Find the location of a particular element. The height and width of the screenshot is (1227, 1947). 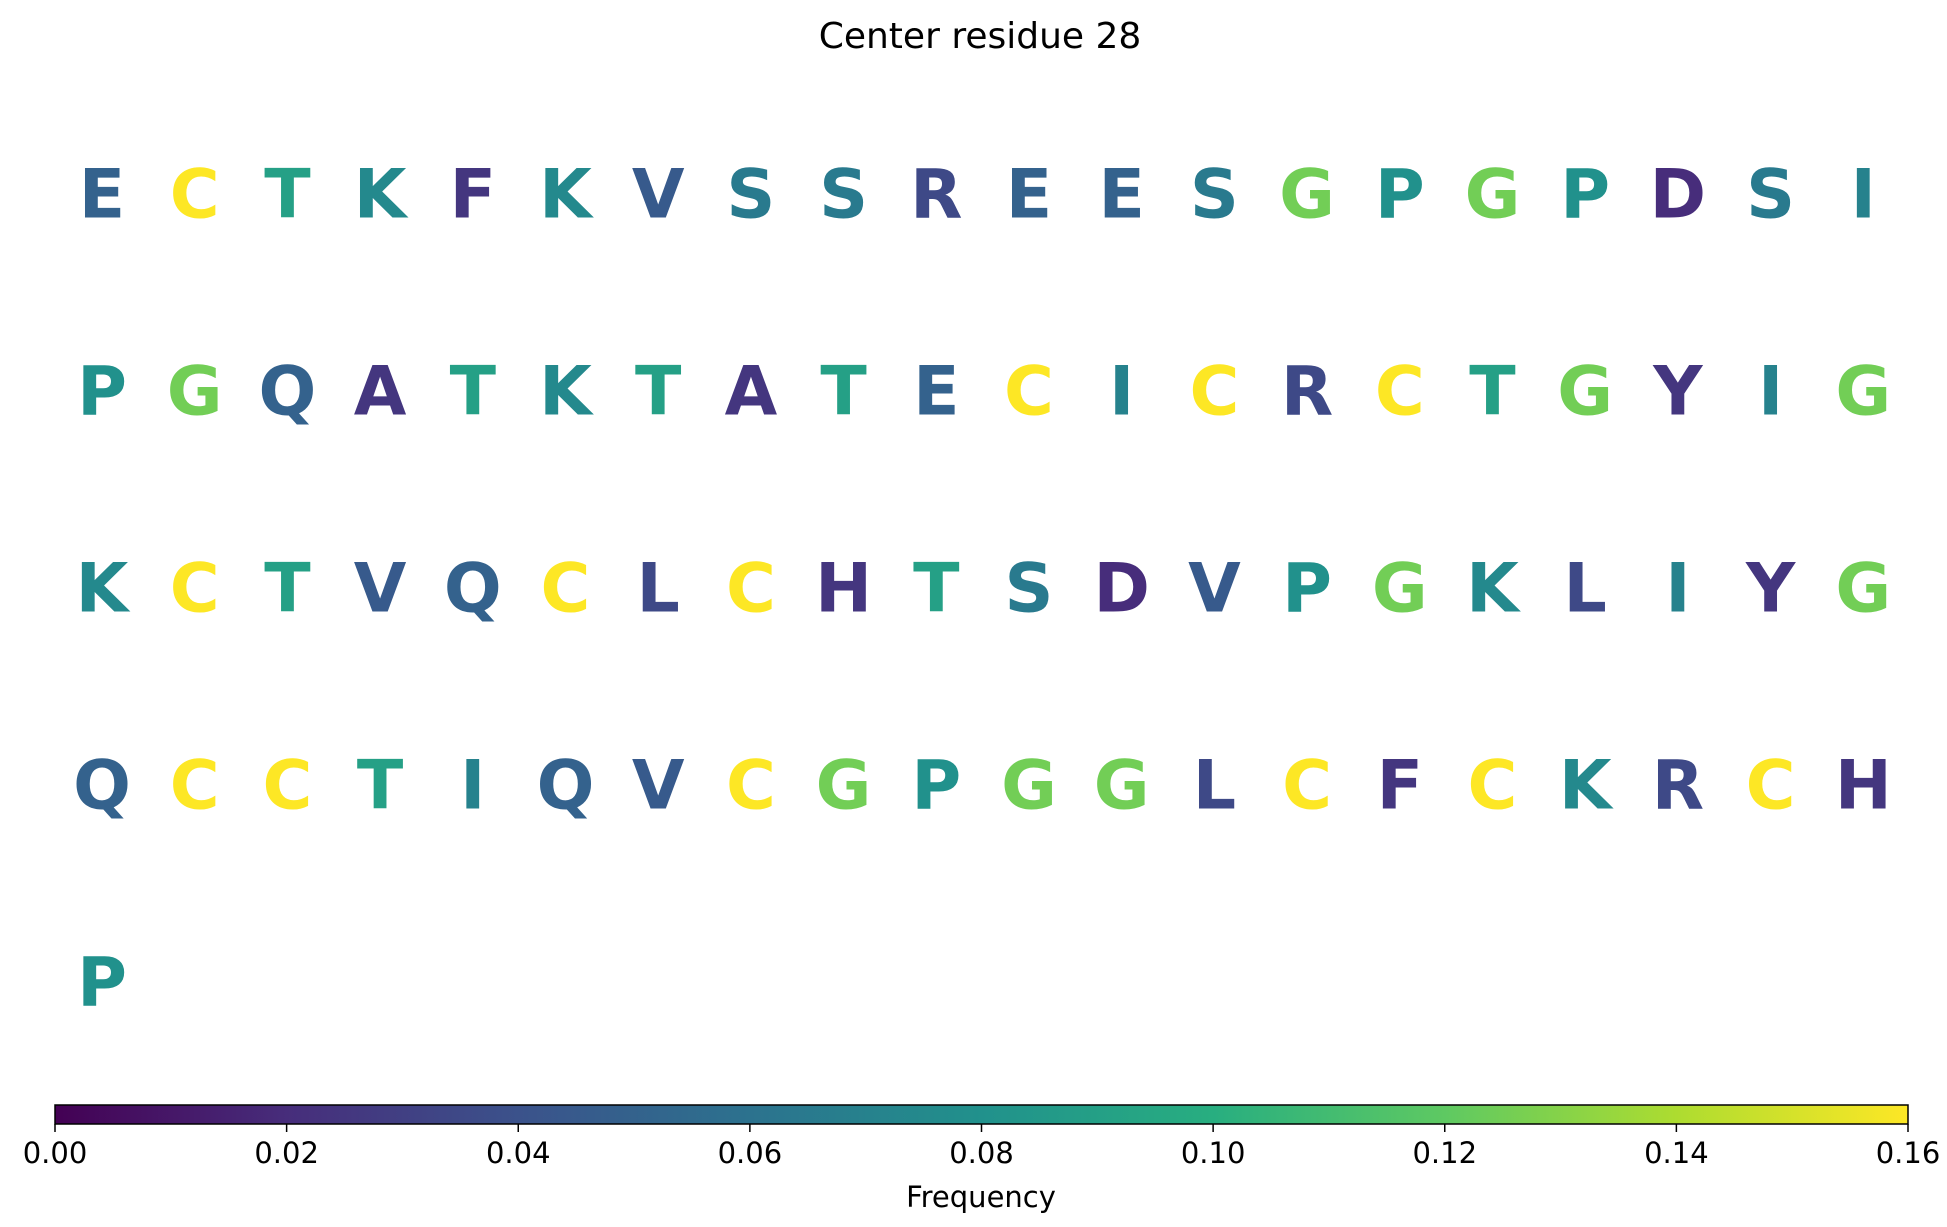

colorbar-tick-label: 0.14 is located at coordinates (1676, 1153).